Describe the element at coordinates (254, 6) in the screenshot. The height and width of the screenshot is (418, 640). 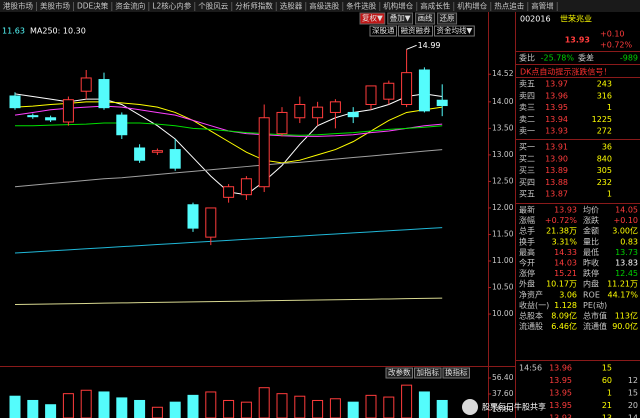
I see `menu-tab: 分析师指数` at that location.